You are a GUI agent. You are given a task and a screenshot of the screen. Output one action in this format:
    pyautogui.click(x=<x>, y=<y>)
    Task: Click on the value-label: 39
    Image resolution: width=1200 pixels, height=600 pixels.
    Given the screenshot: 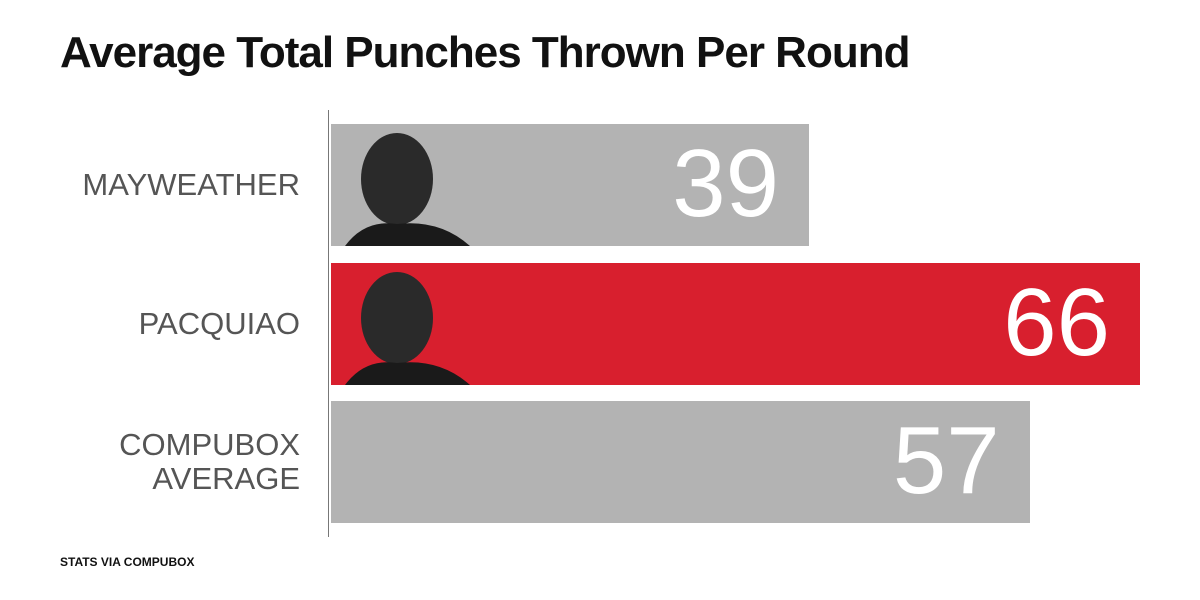 What is the action you would take?
    pyautogui.click(x=726, y=183)
    